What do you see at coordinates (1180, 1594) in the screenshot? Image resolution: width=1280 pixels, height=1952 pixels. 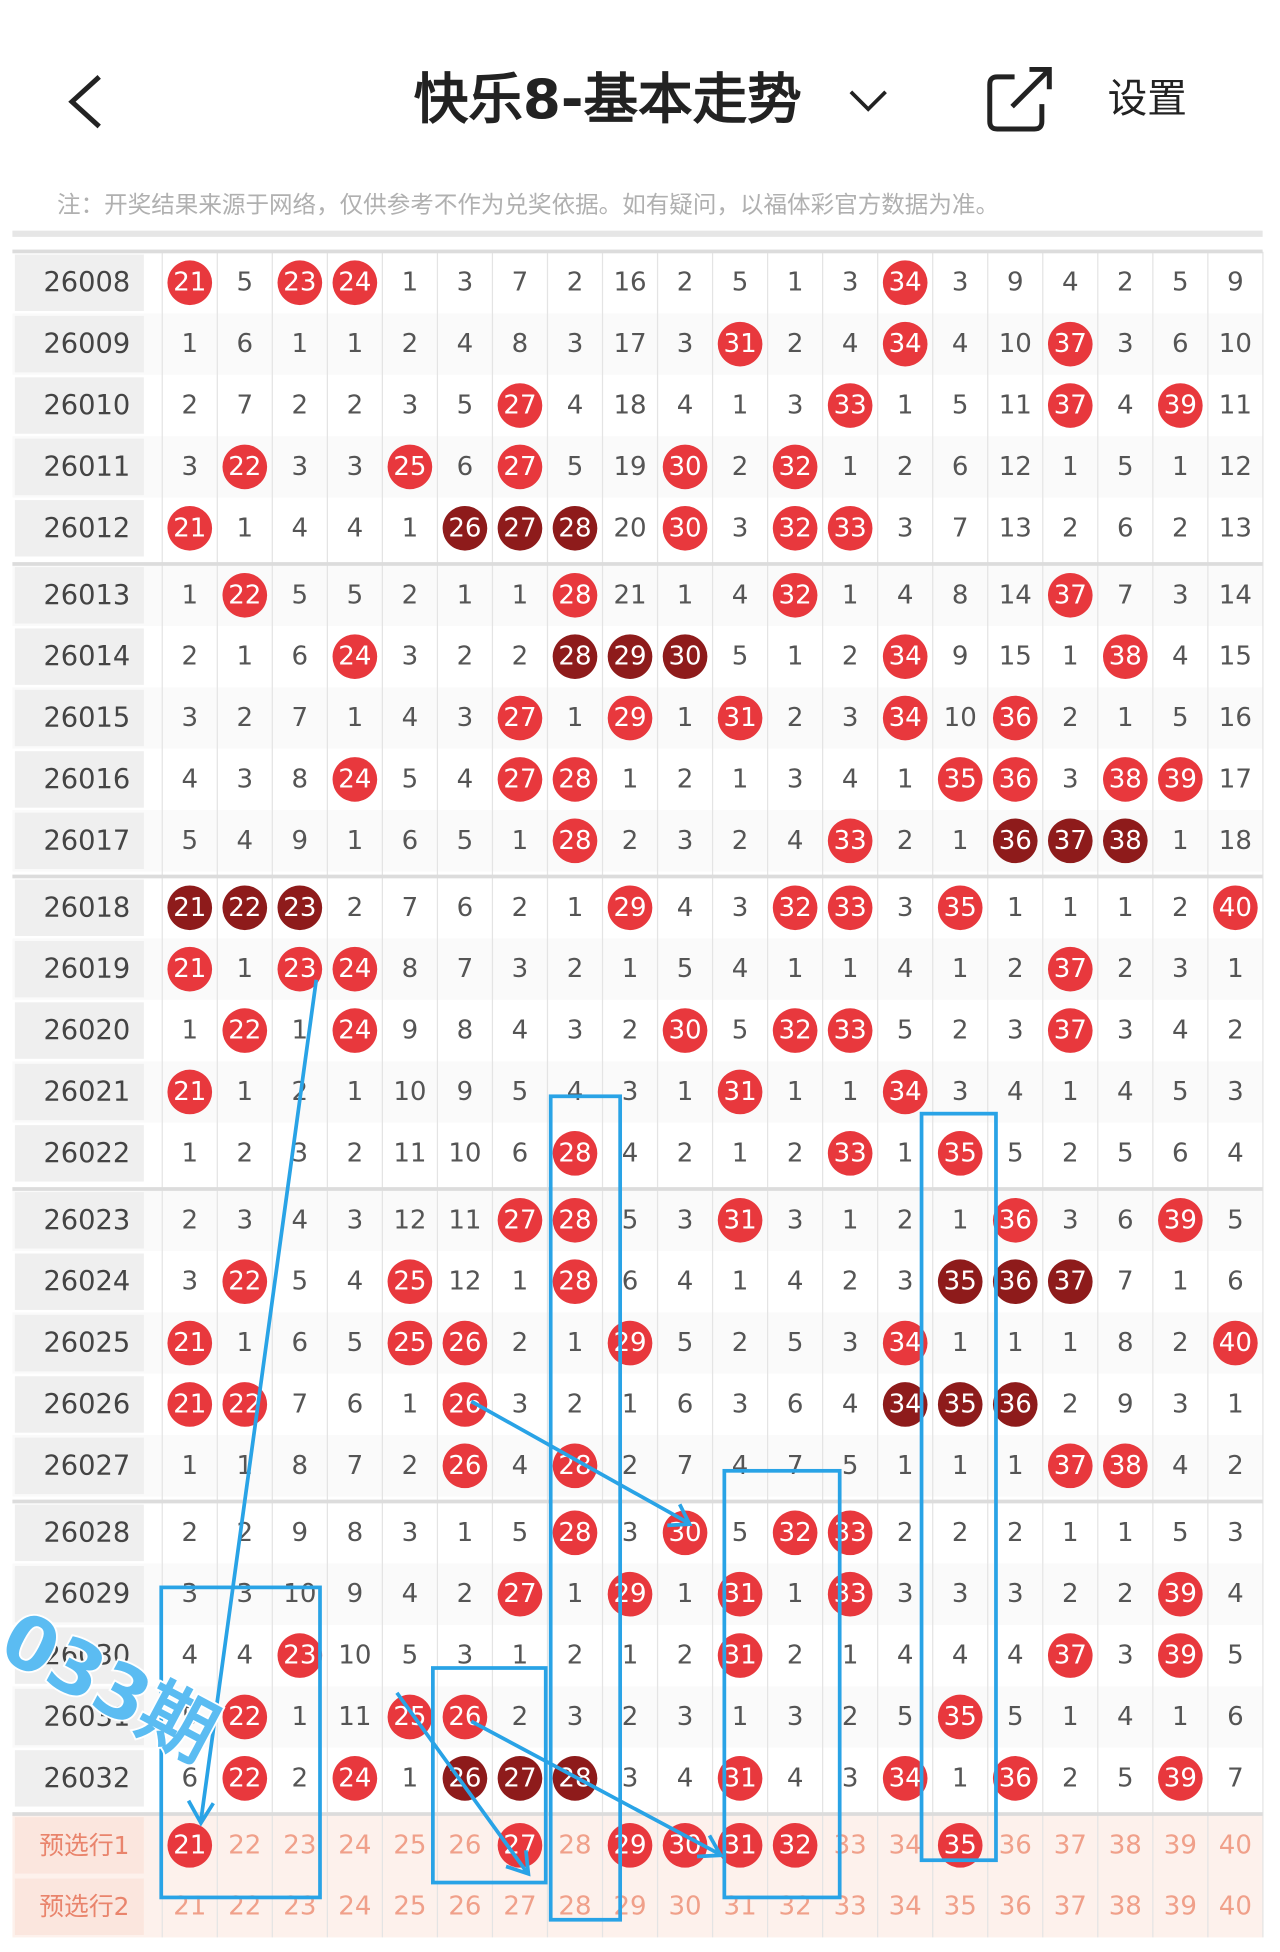 I see `ball-number: 39` at bounding box center [1180, 1594].